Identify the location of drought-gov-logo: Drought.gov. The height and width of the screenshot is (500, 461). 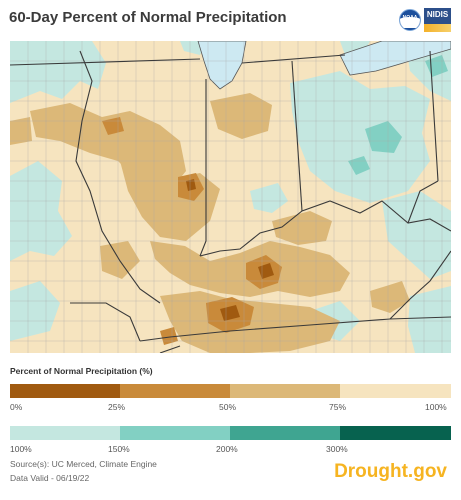
(390, 471).